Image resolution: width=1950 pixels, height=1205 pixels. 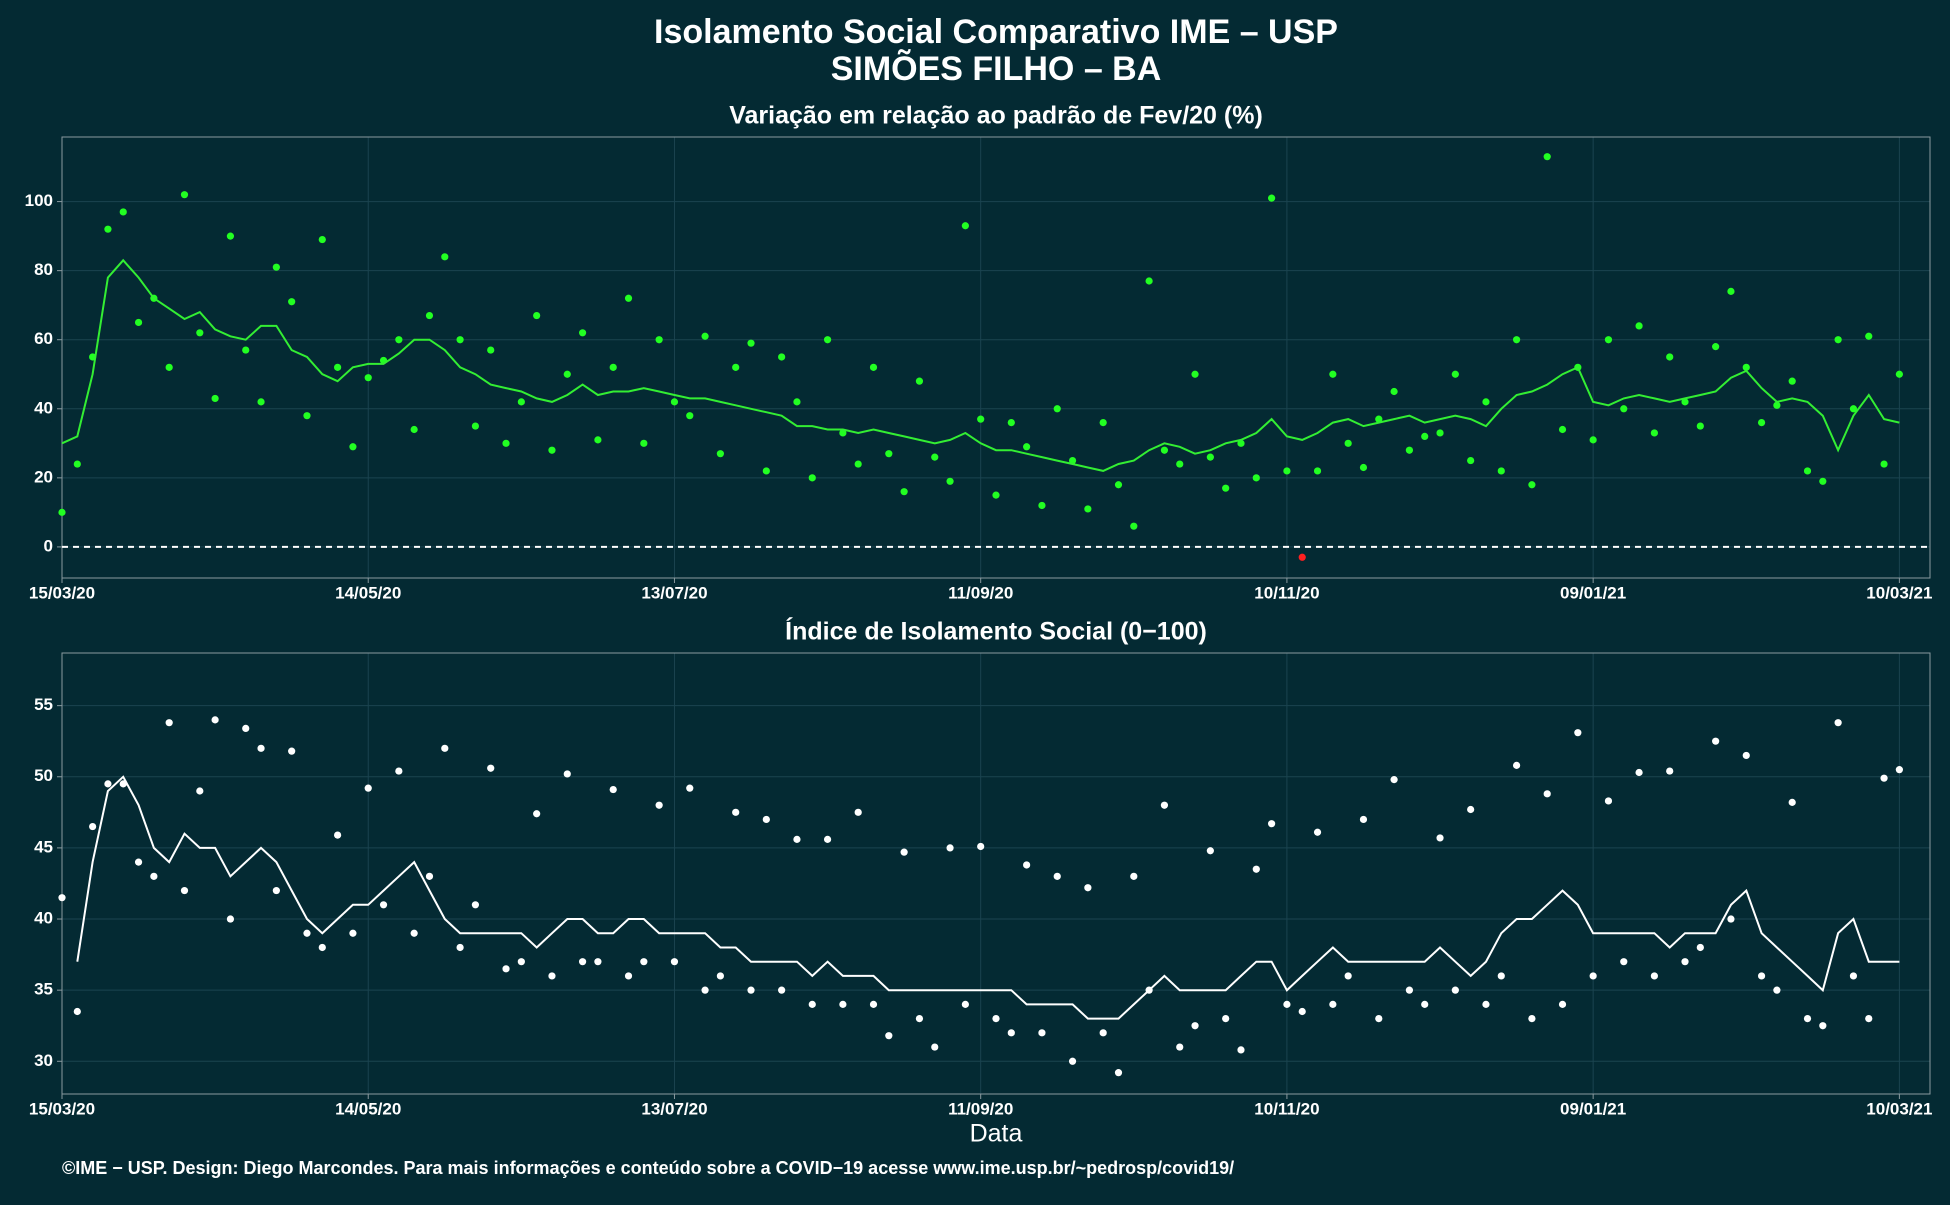 What do you see at coordinates (43, 476) in the screenshot?
I see `y-tick-label: 20` at bounding box center [43, 476].